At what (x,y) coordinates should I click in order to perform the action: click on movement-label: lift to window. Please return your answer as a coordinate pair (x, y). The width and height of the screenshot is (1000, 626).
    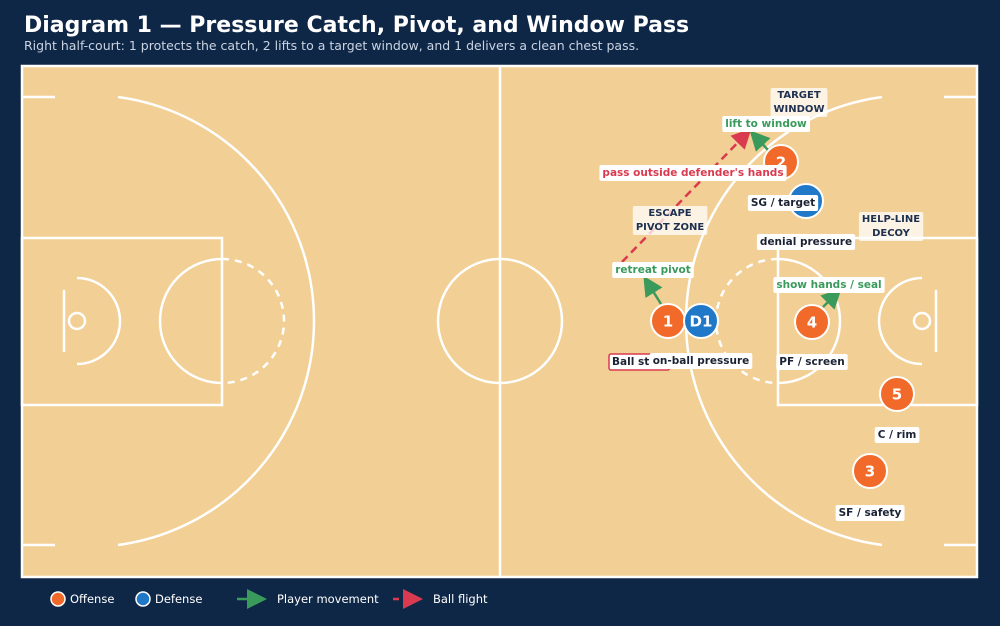
    Looking at the image, I should click on (766, 124).